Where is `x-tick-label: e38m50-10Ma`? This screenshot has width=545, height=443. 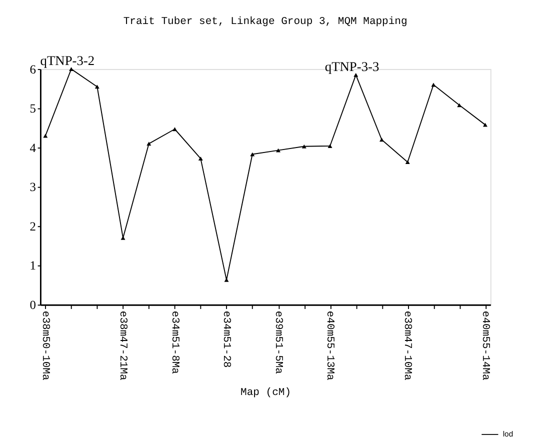
x-tick-label: e38m50-10Ma is located at coordinates (45, 345).